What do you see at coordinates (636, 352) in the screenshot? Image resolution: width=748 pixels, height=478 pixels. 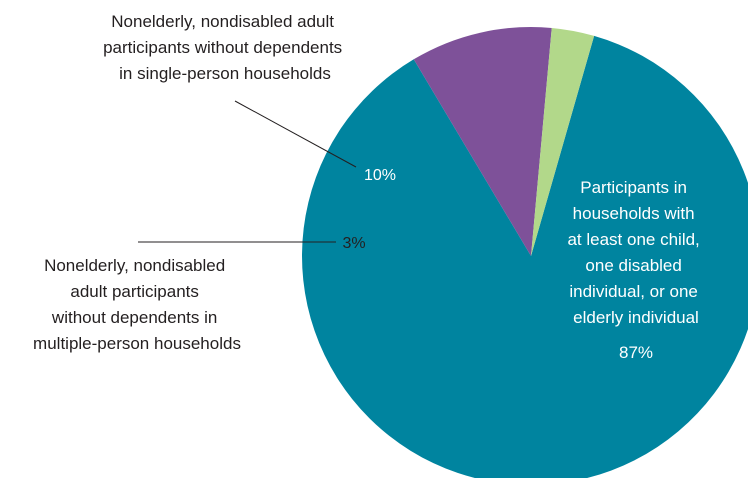 I see `slice-value-households-with-child: 87%` at bounding box center [636, 352].